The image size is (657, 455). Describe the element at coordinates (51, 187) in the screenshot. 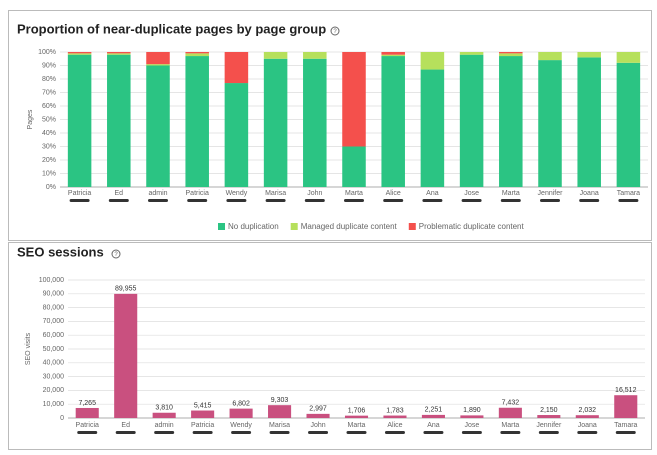

I see `y-tick-label: 0%` at that location.